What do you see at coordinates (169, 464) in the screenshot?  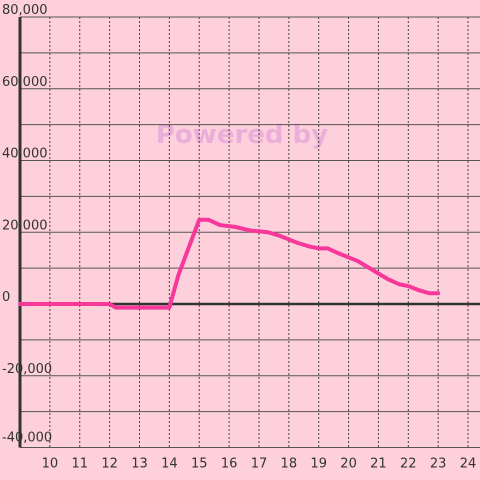 I see `x-tick-label: 14` at bounding box center [169, 464].